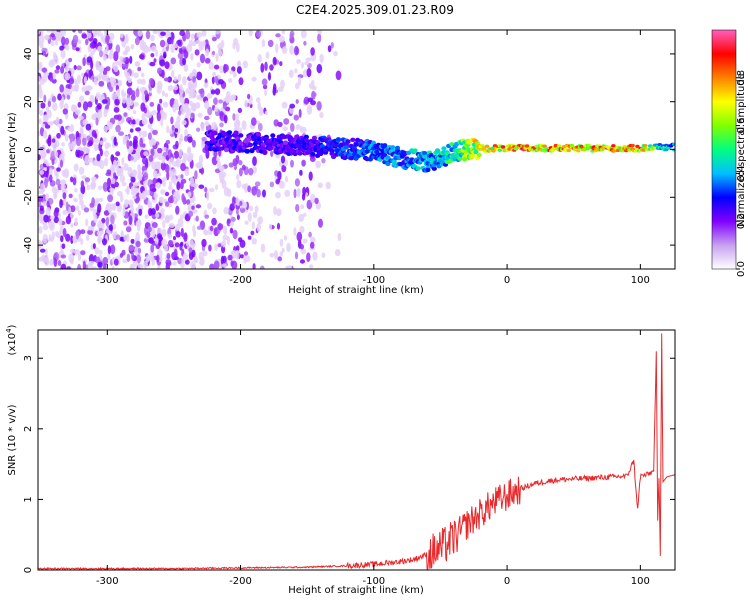 The height and width of the screenshot is (600, 750). What do you see at coordinates (28, 499) in the screenshot?
I see `y-tick-label: 1` at bounding box center [28, 499].